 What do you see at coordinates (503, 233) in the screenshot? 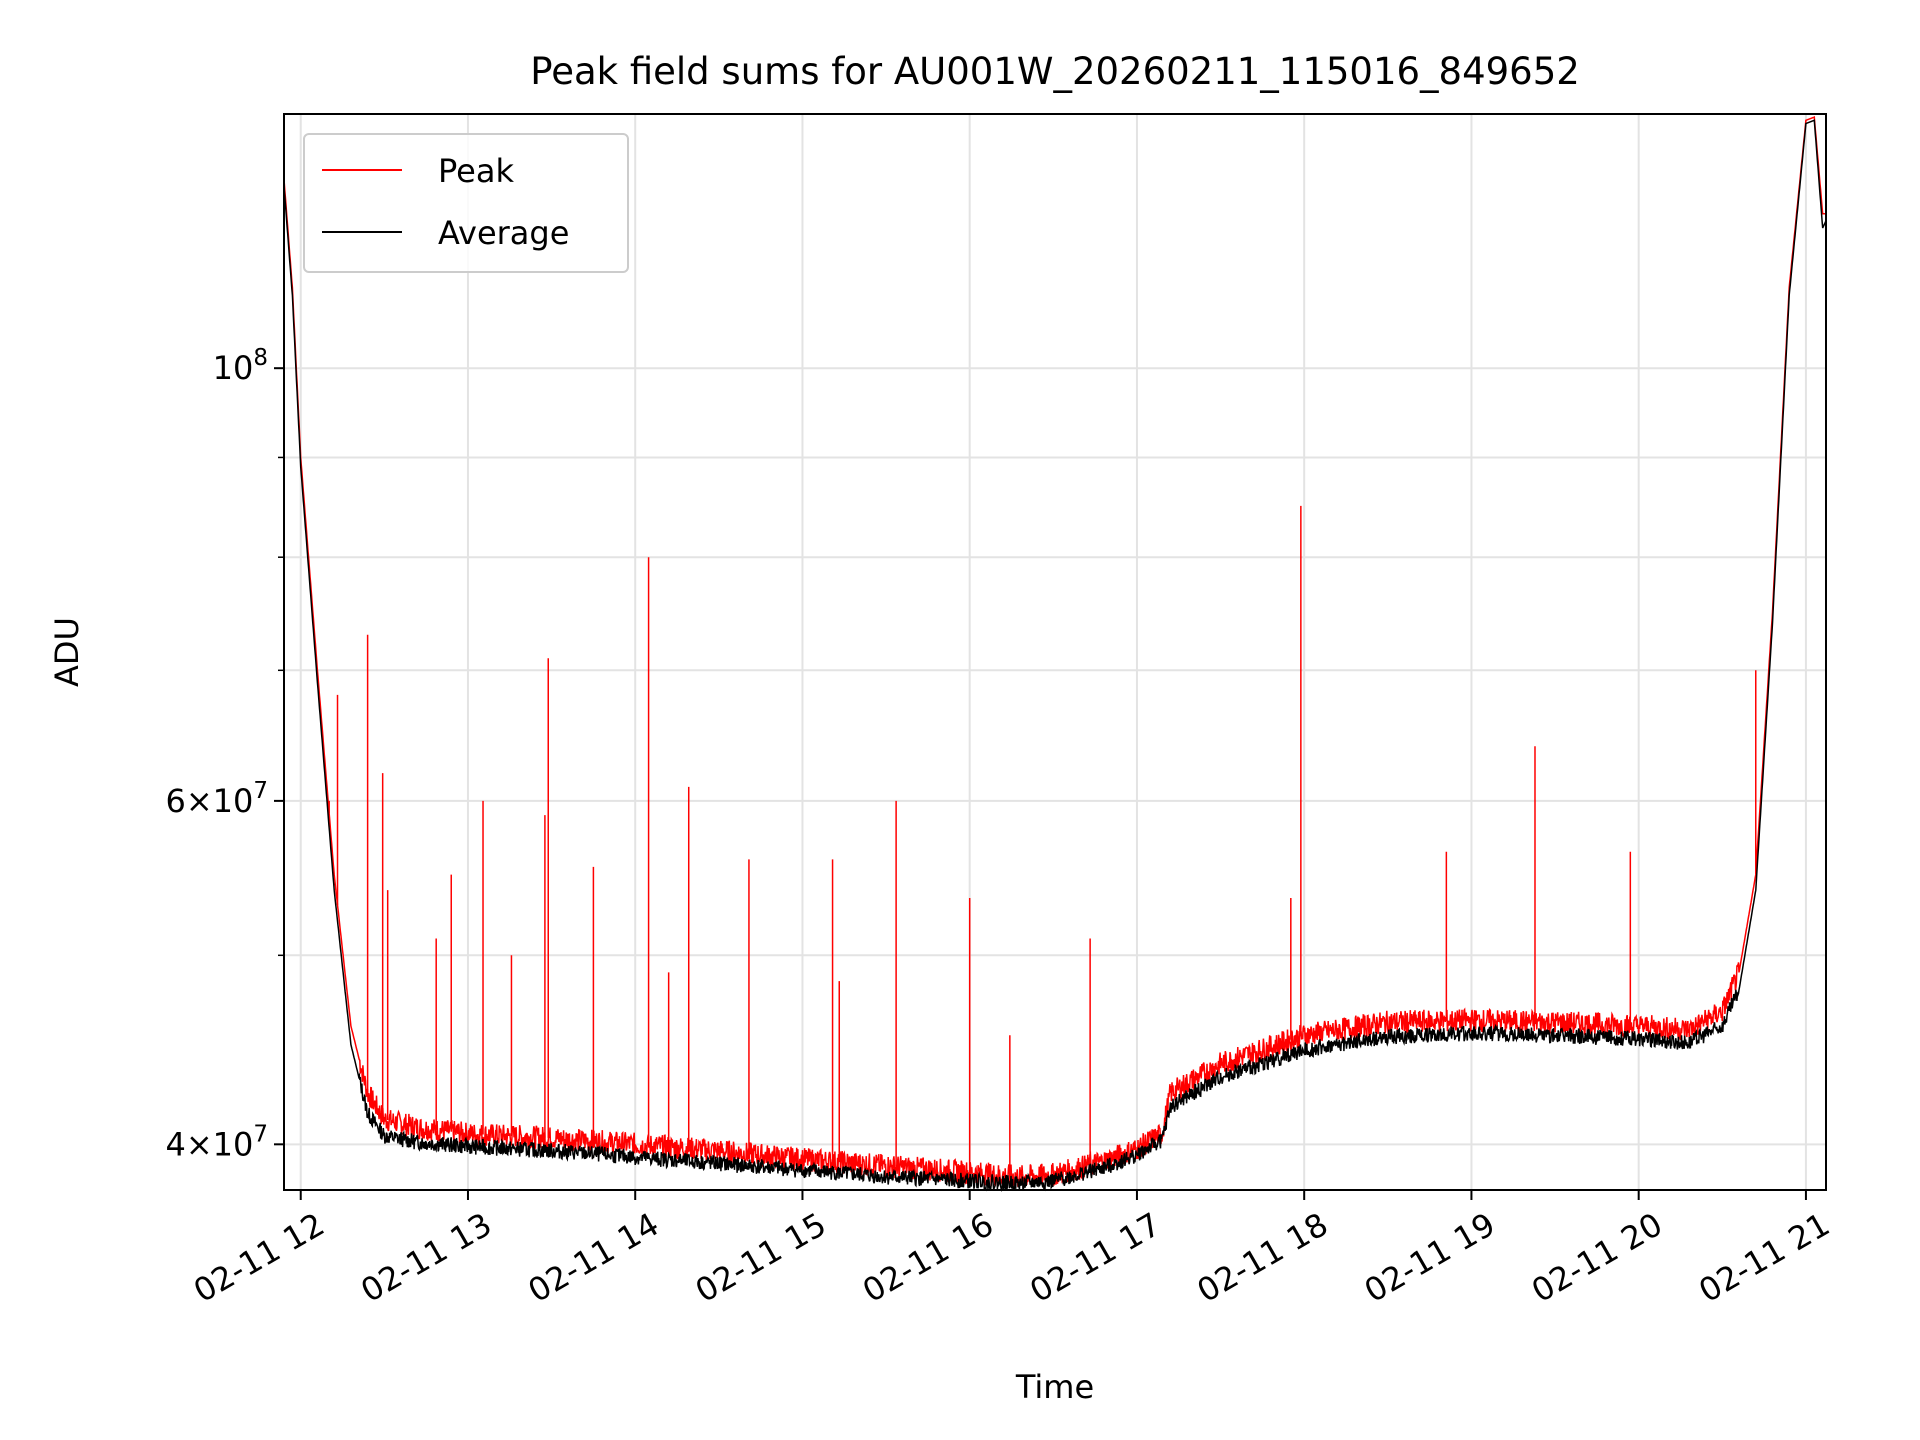
I see `legend-label-average: Average` at bounding box center [503, 233].